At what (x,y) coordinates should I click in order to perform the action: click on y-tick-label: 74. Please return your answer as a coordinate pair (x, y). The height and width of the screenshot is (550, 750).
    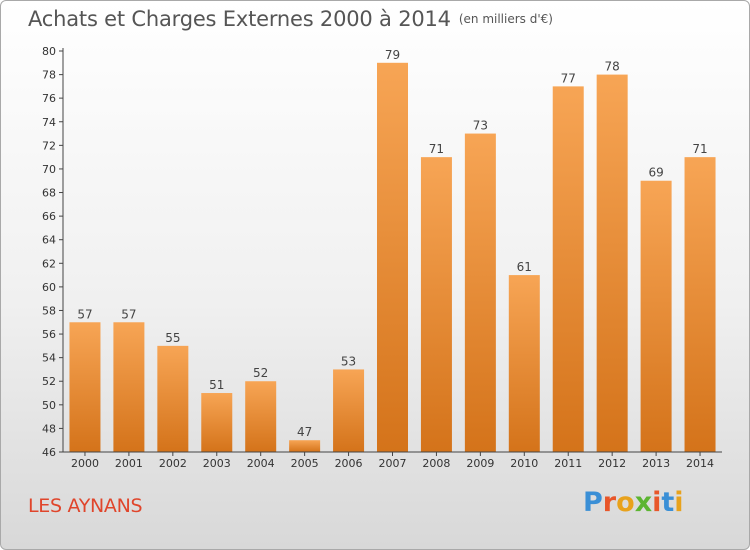
    Looking at the image, I should click on (49, 122).